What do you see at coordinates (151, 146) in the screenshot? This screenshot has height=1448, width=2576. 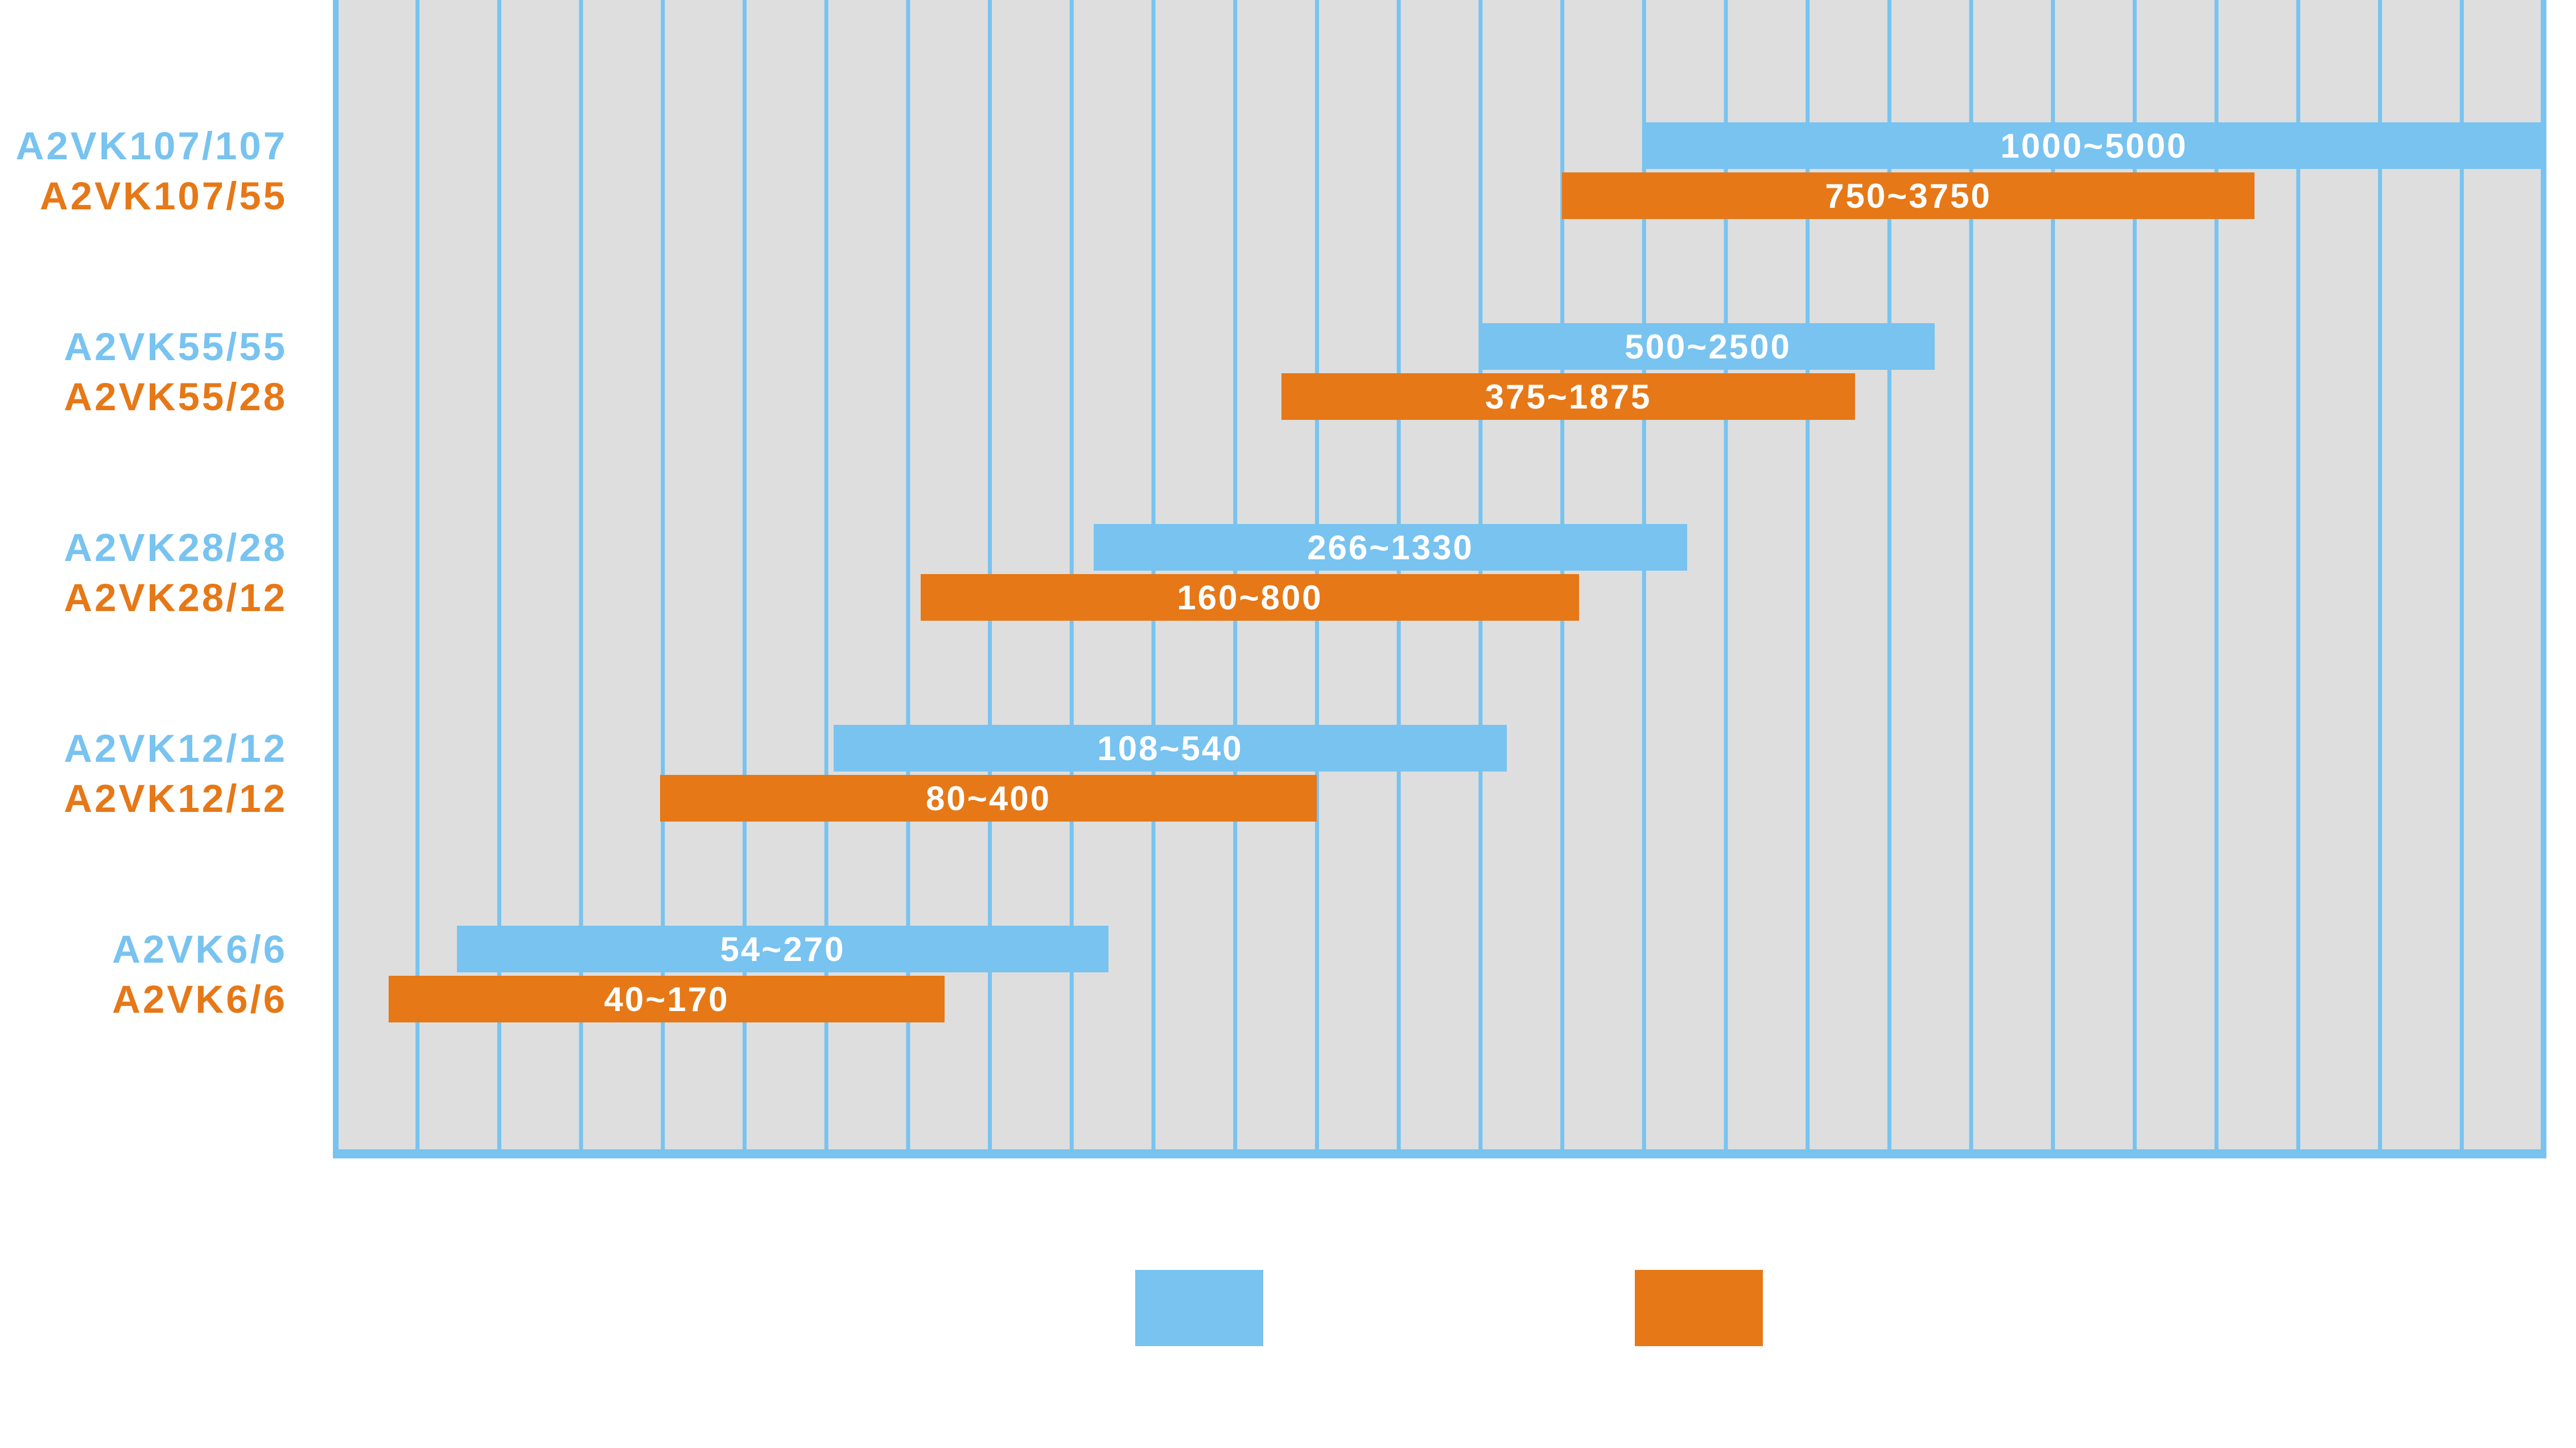 I see `category-label: A2VK107/107` at bounding box center [151, 146].